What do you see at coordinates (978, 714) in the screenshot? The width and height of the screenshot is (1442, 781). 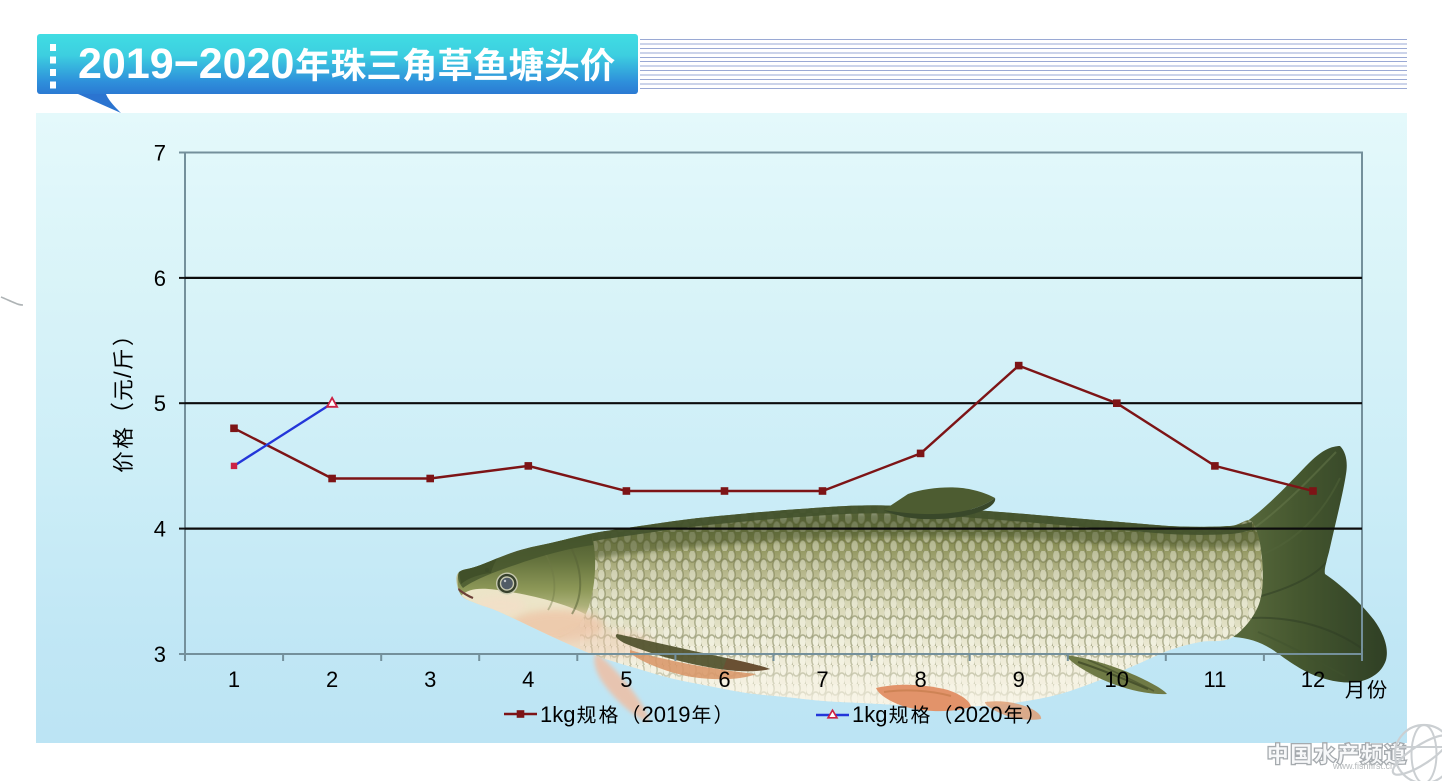 I see `svg-text: 2020` at bounding box center [978, 714].